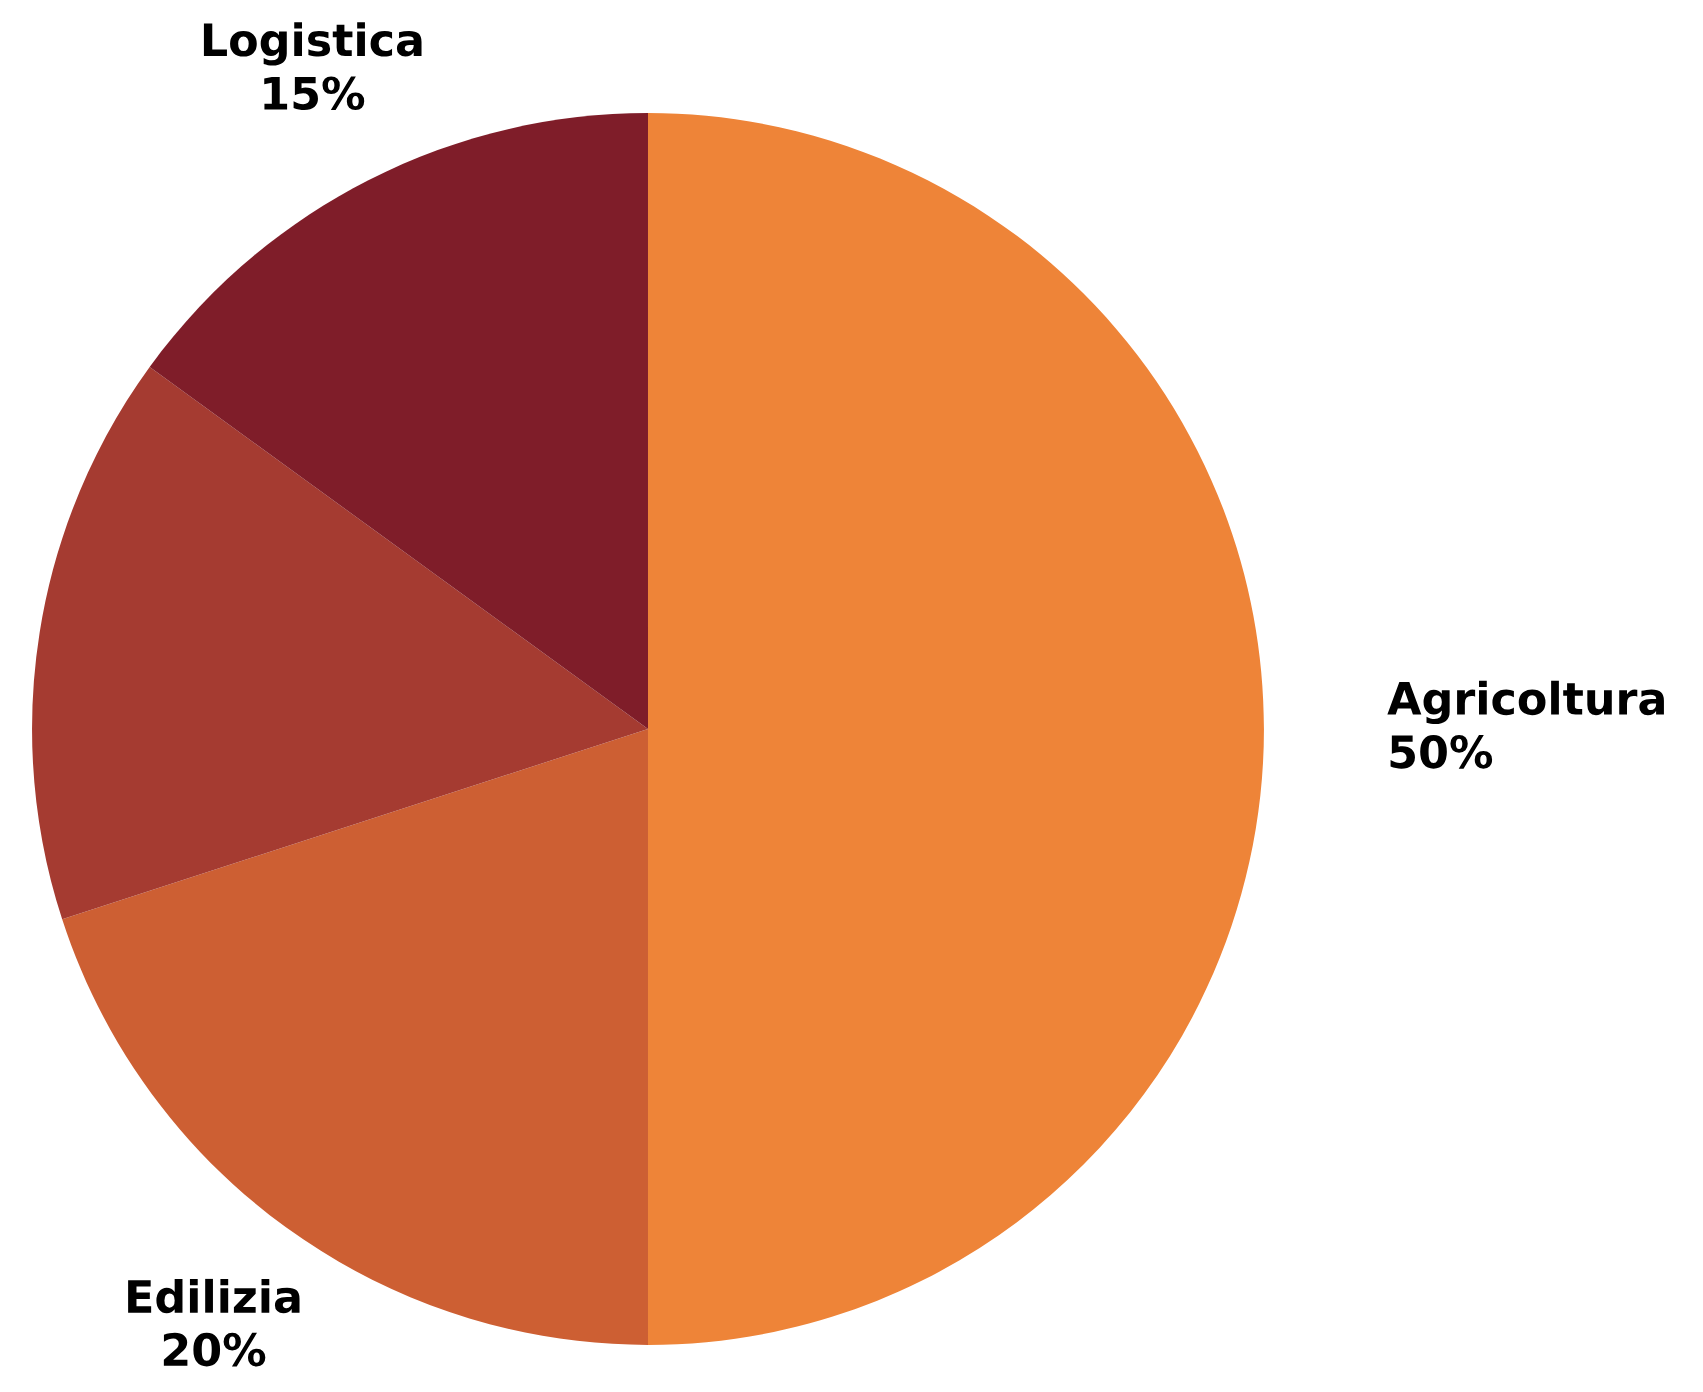  I want to click on data-label: 50%, so click(1441, 752).